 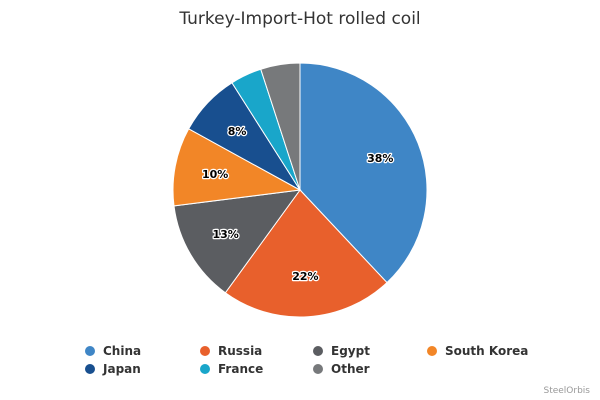 I want to click on legend-label: South Korea, so click(x=486, y=351).